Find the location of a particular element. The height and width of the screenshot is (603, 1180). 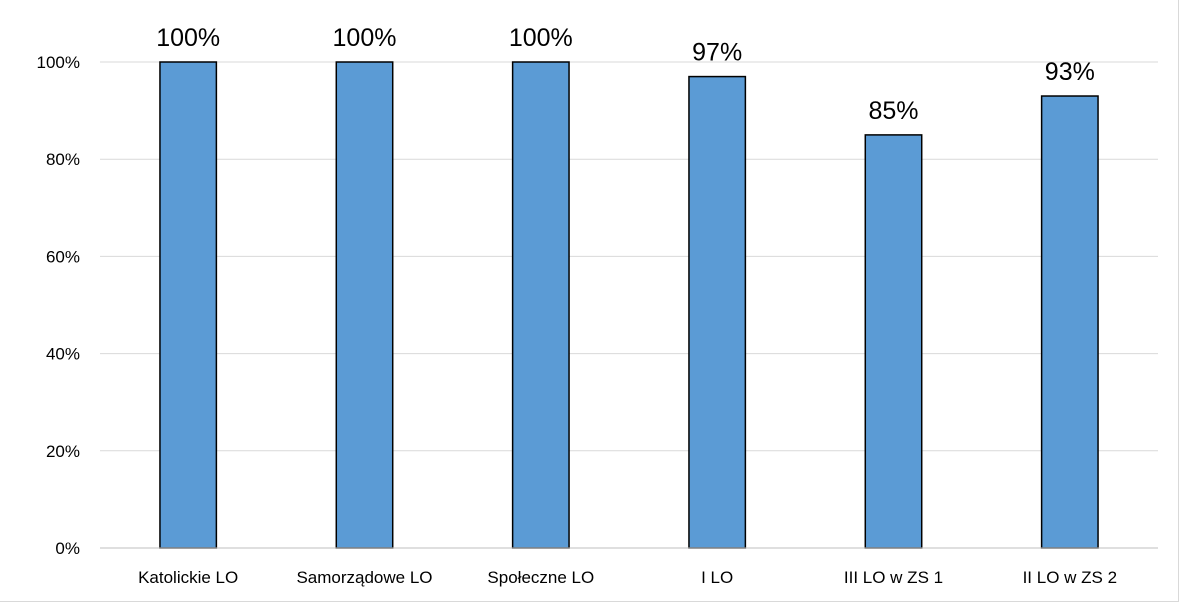

y-tick-label: 20% is located at coordinates (63, 451).